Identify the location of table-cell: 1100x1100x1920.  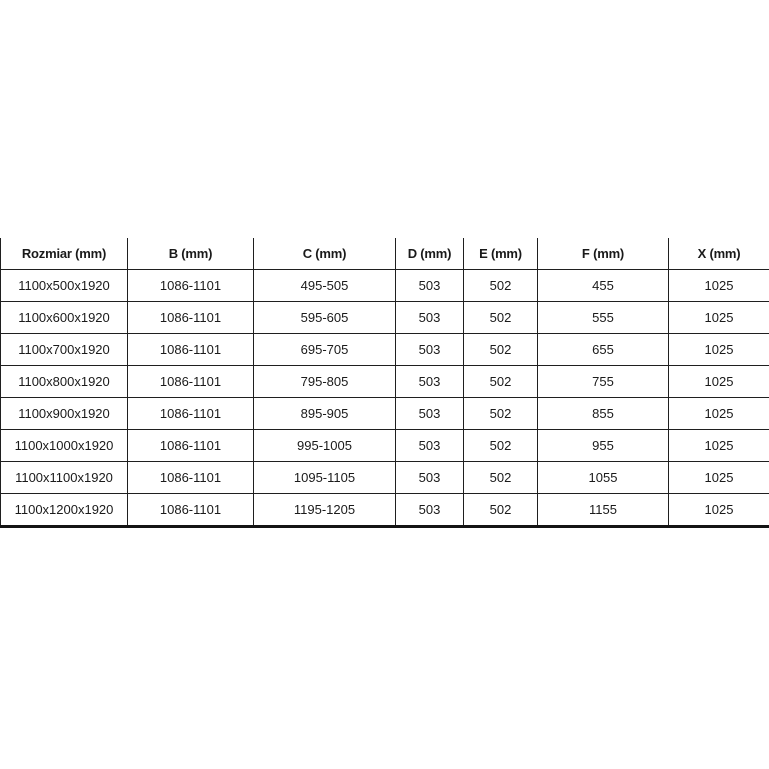
(64, 477).